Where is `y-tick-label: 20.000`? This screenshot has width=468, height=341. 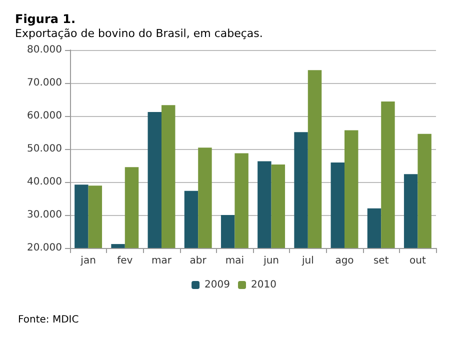
y-tick-label: 20.000 is located at coordinates (44, 248).